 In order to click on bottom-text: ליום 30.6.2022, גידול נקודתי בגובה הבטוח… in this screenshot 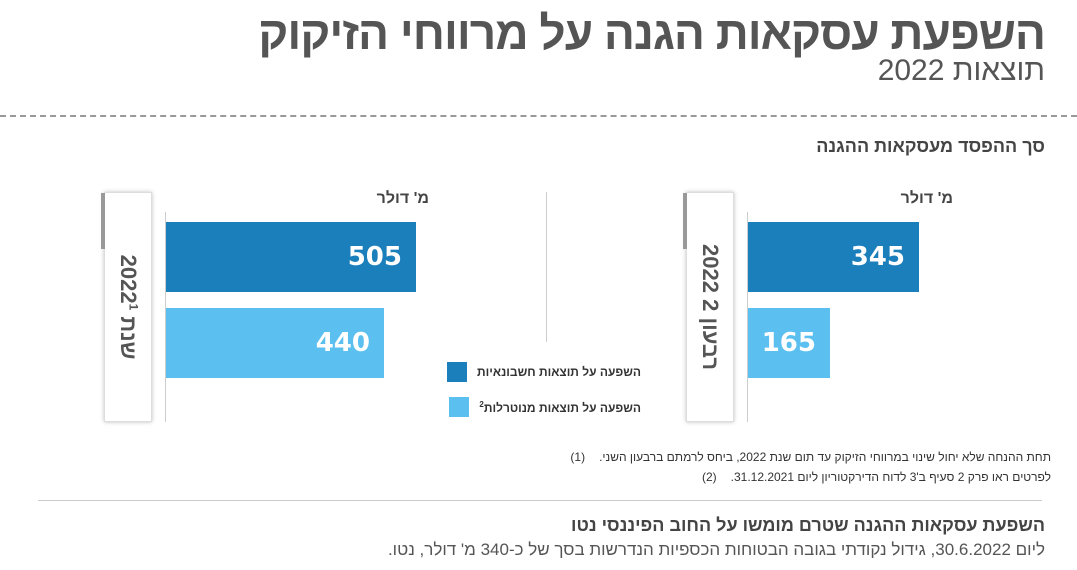, I will do `click(716, 549)`.